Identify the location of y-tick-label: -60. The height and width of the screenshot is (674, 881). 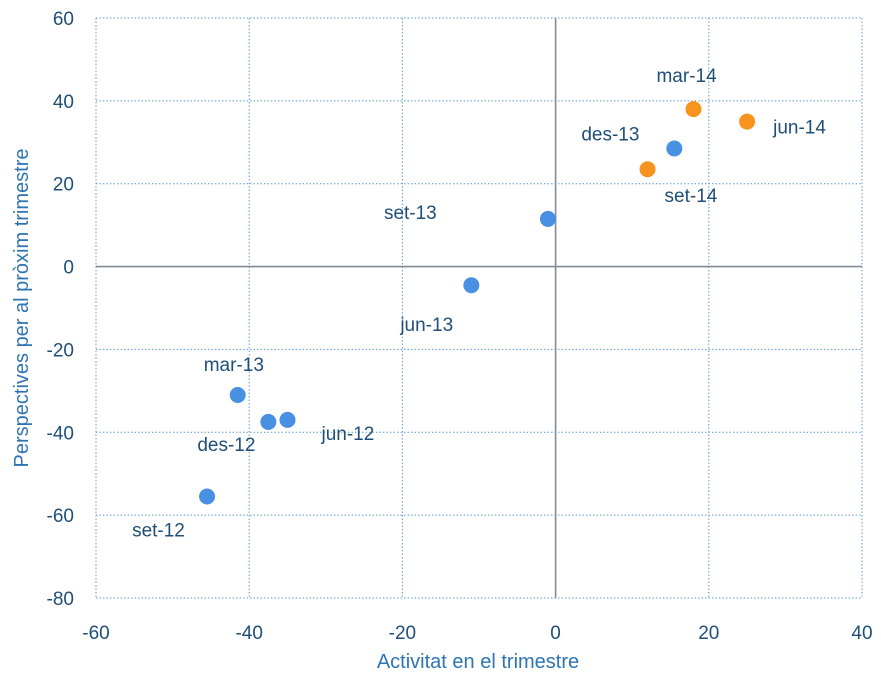
(60, 516).